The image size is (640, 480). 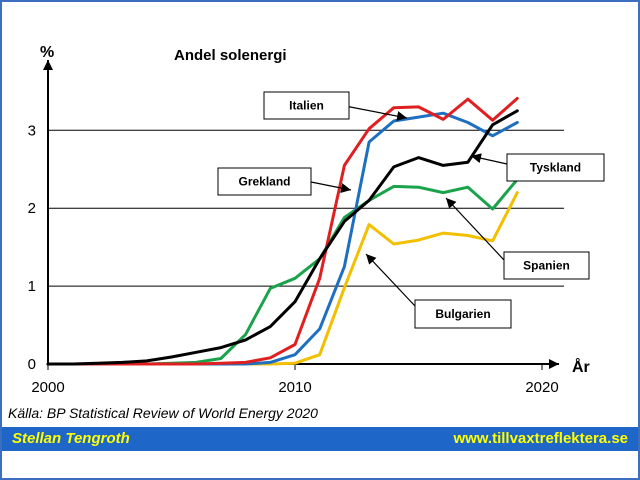 I want to click on website-link: www.tillvaxtreflektera.se, so click(x=540, y=438).